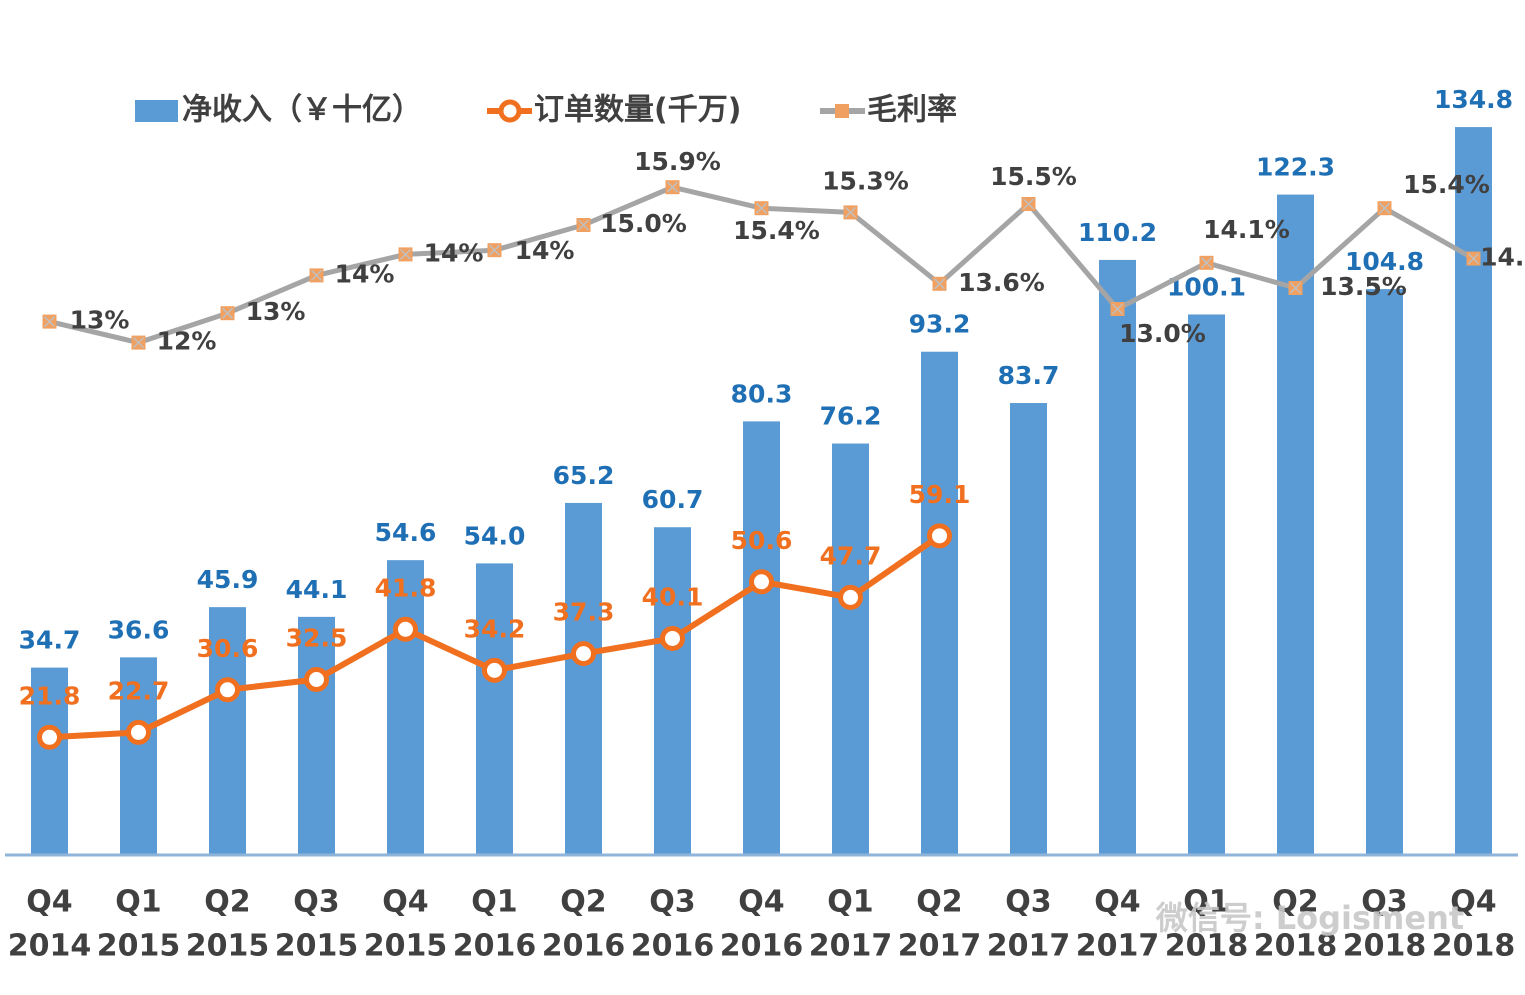 The width and height of the screenshot is (1525, 995). Describe the element at coordinates (495, 628) in the screenshot. I see `orders-label: 34.2` at that location.